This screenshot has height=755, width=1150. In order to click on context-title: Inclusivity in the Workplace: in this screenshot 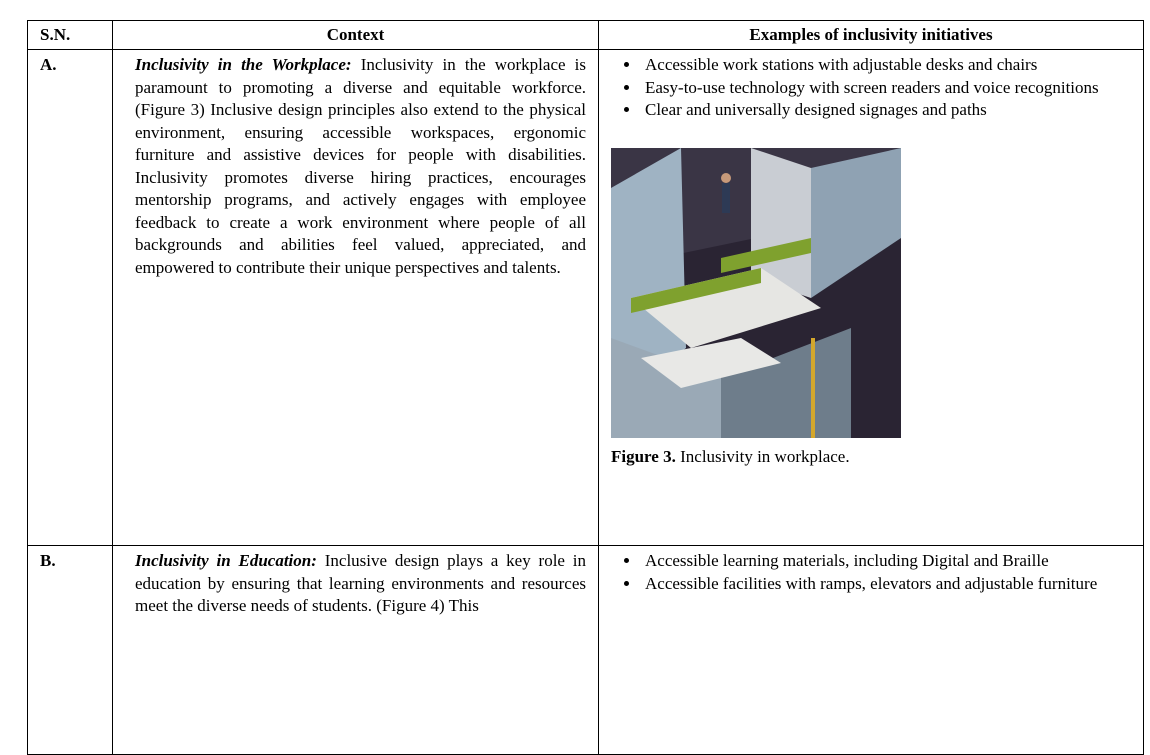, I will do `click(243, 64)`.